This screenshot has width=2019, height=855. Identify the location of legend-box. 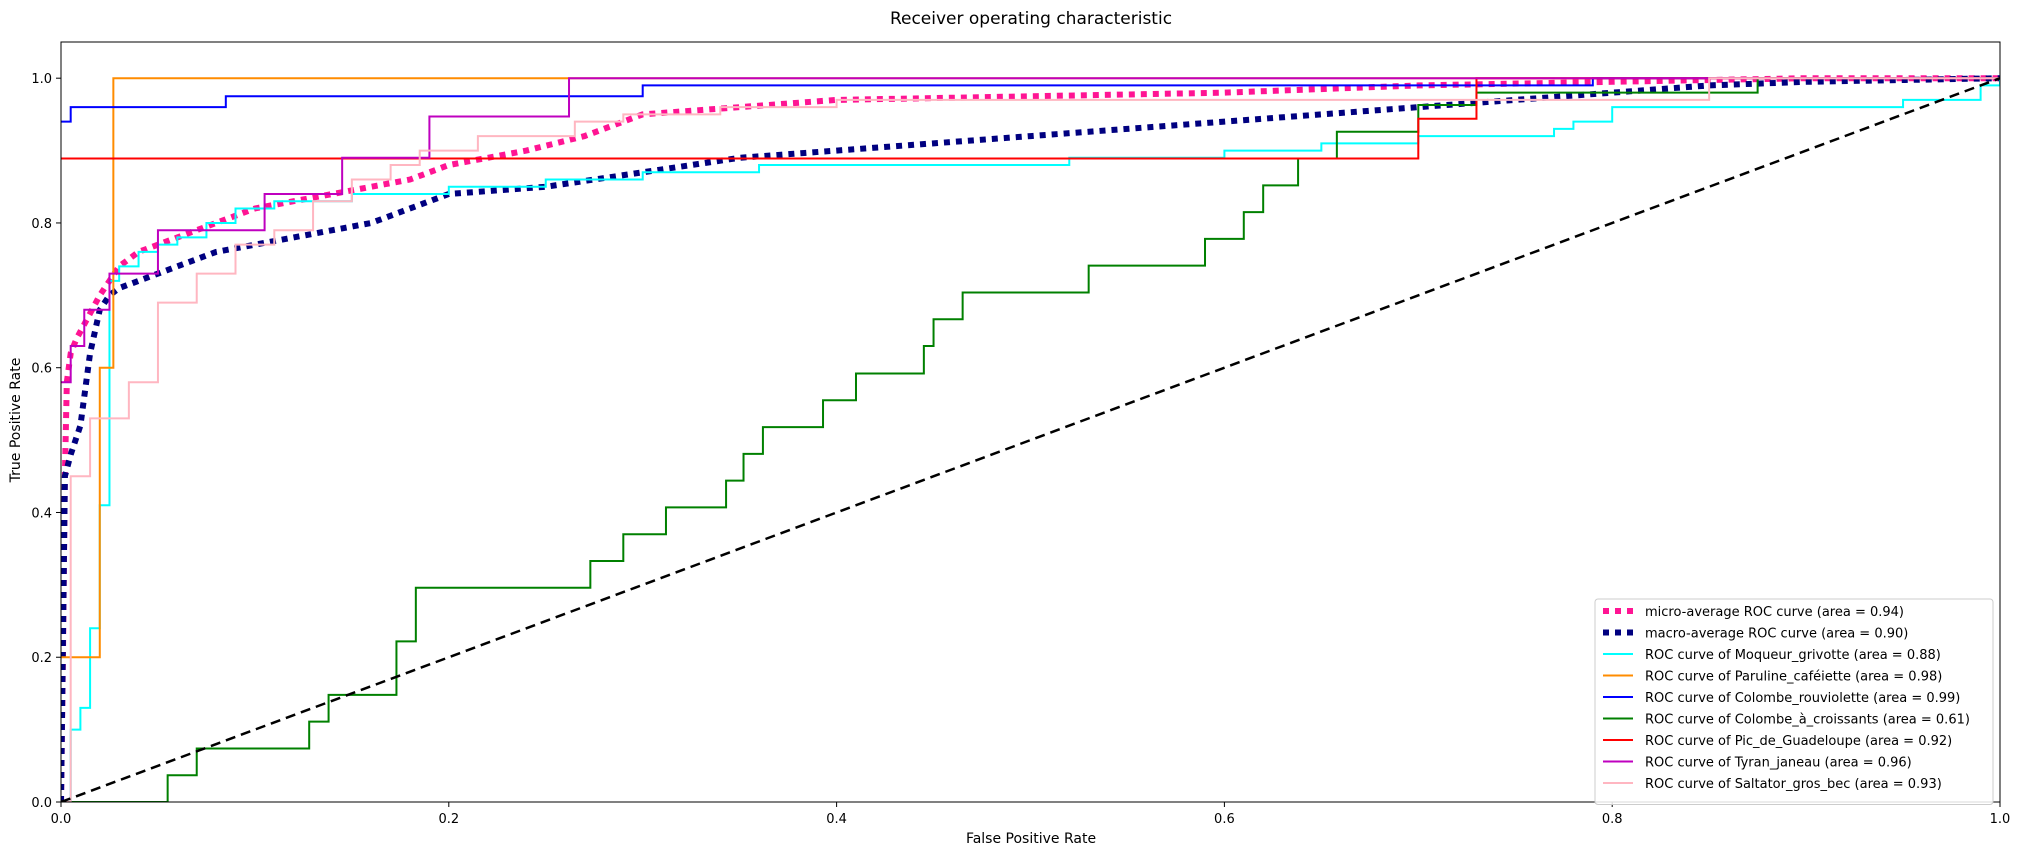
(1794, 701).